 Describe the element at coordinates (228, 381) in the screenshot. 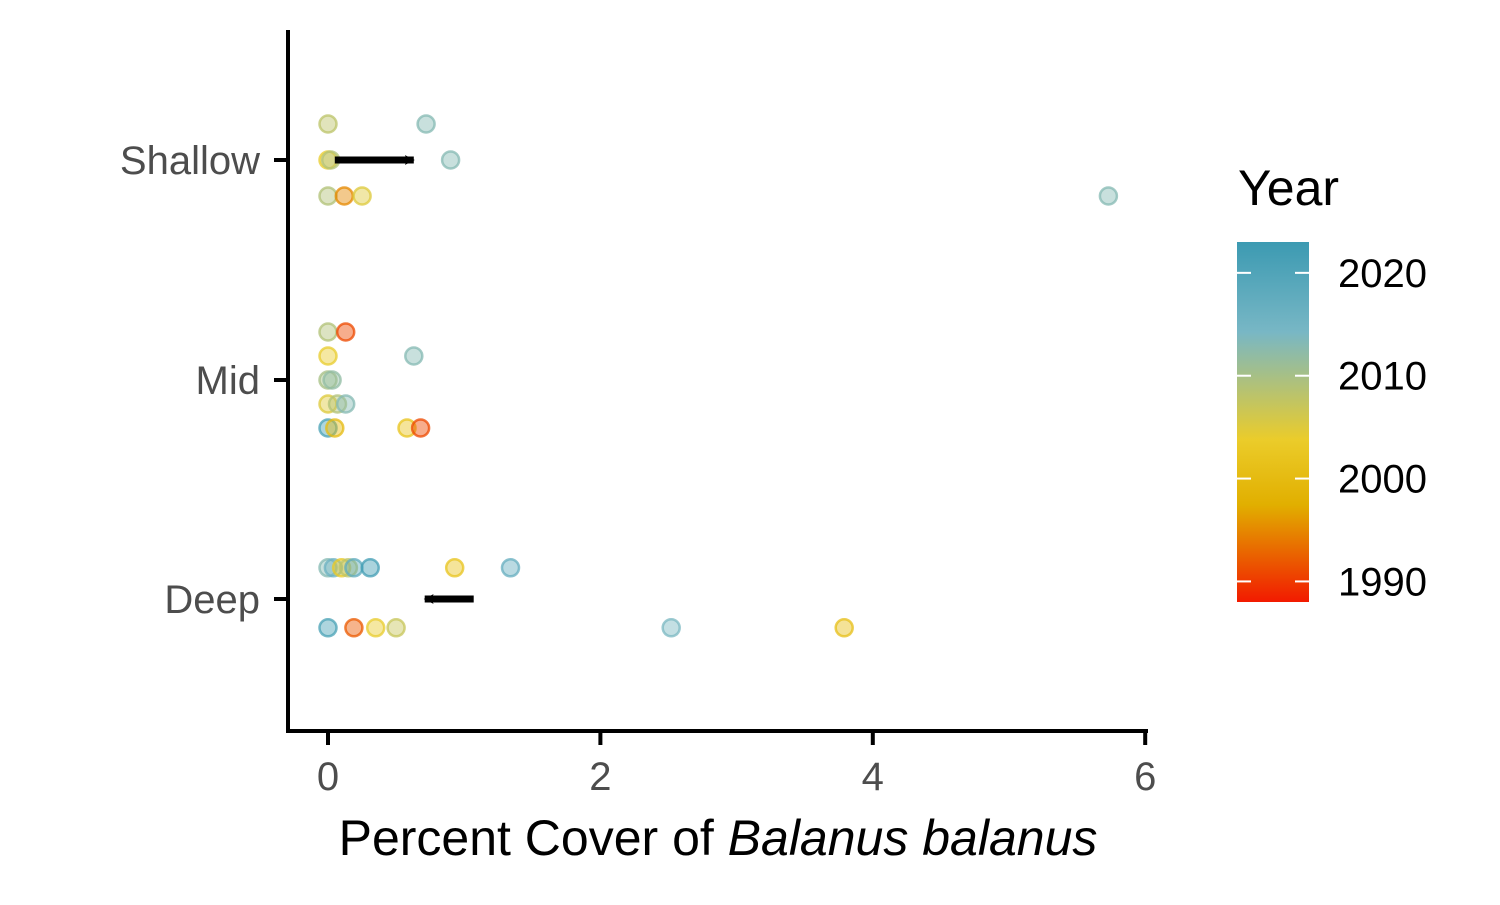

I see `y-tick-label-mid: Mid` at that location.